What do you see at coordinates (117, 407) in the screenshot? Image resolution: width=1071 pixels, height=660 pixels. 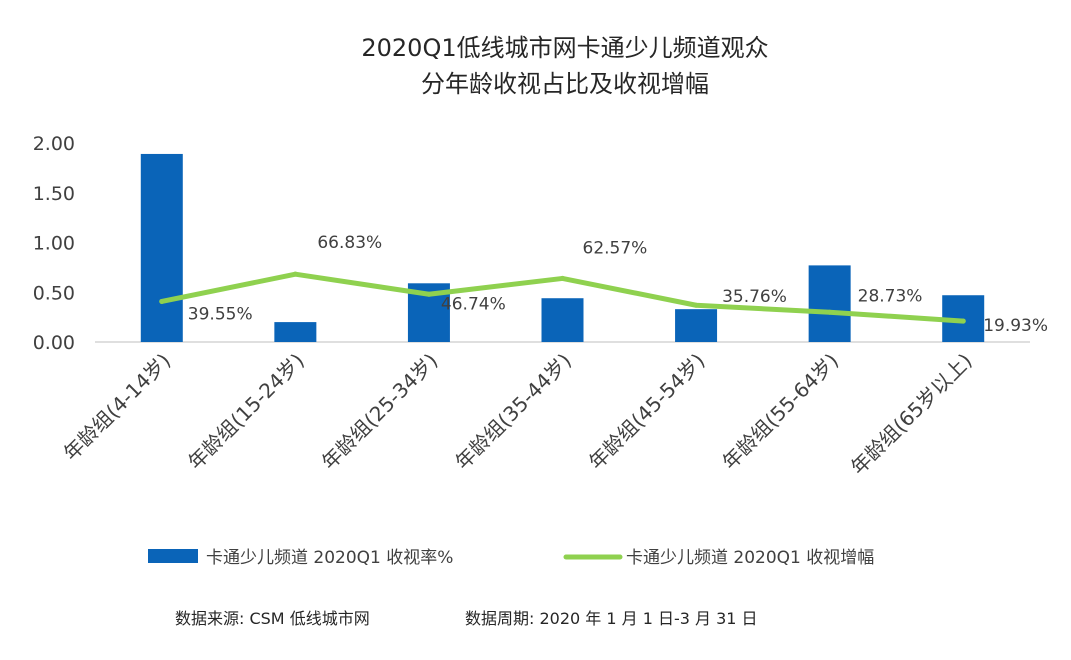 I see `x-tick-label: 年龄组(4-14岁)` at bounding box center [117, 407].